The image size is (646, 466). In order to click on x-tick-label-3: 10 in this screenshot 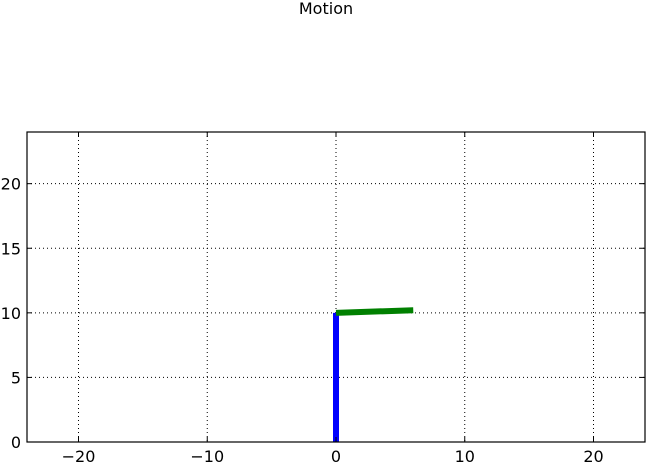, I will do `click(465, 456)`.